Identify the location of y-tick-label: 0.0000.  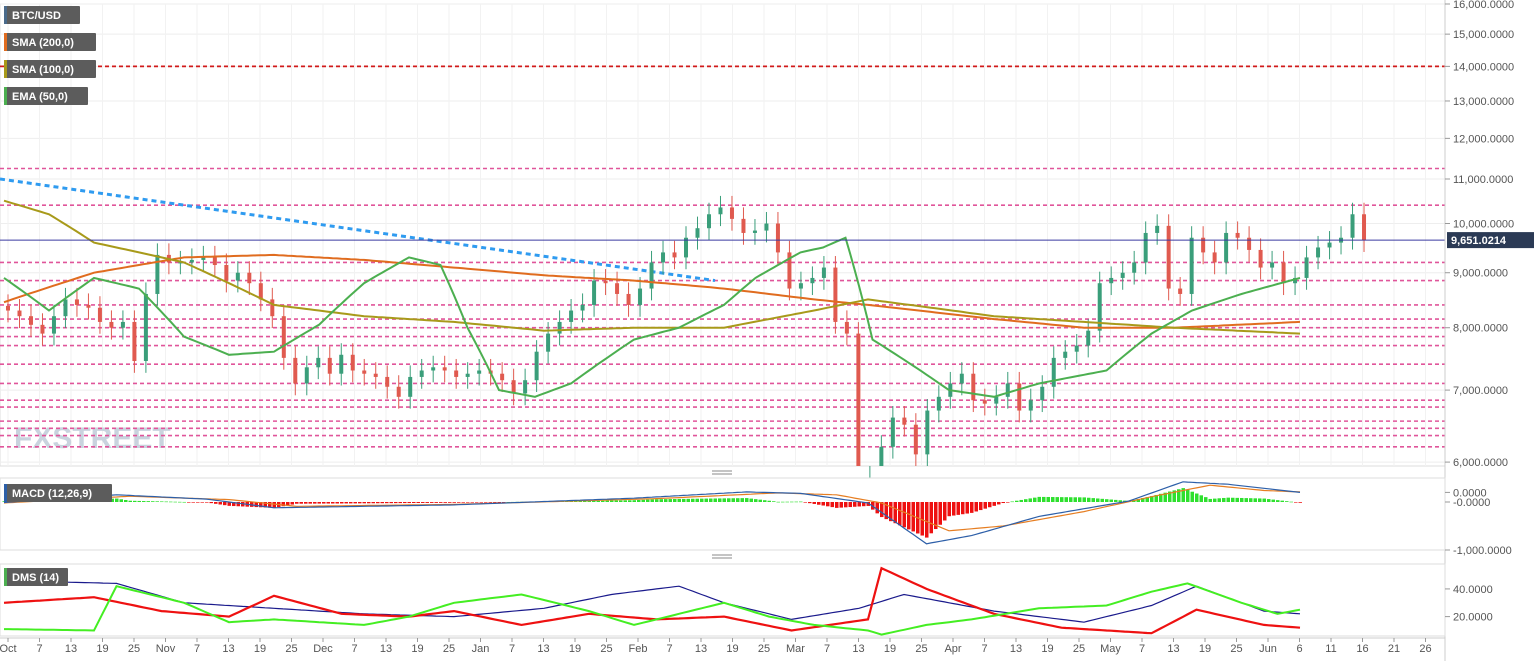
(1470, 493).